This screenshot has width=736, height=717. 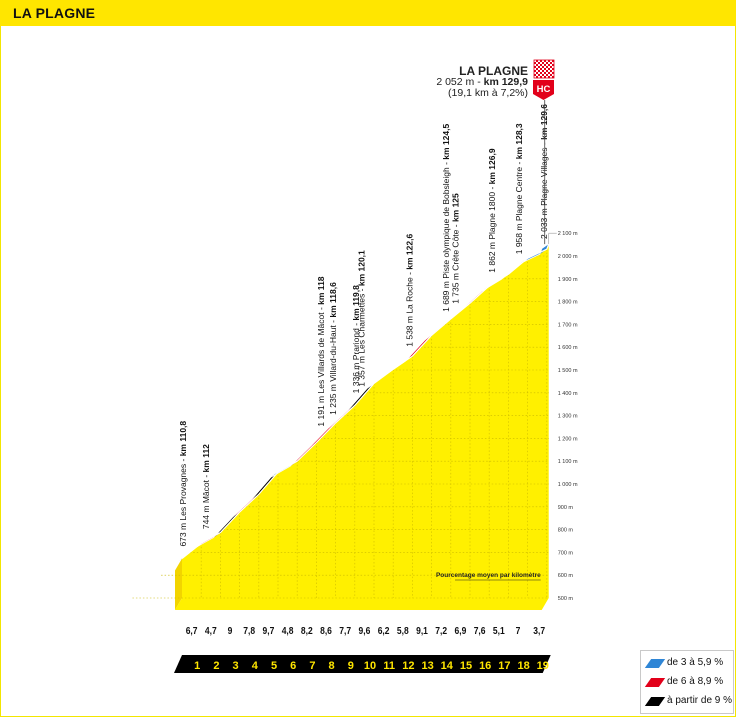 What do you see at coordinates (206, 458) in the screenshot?
I see `waypoint-km: km 112` at bounding box center [206, 458].